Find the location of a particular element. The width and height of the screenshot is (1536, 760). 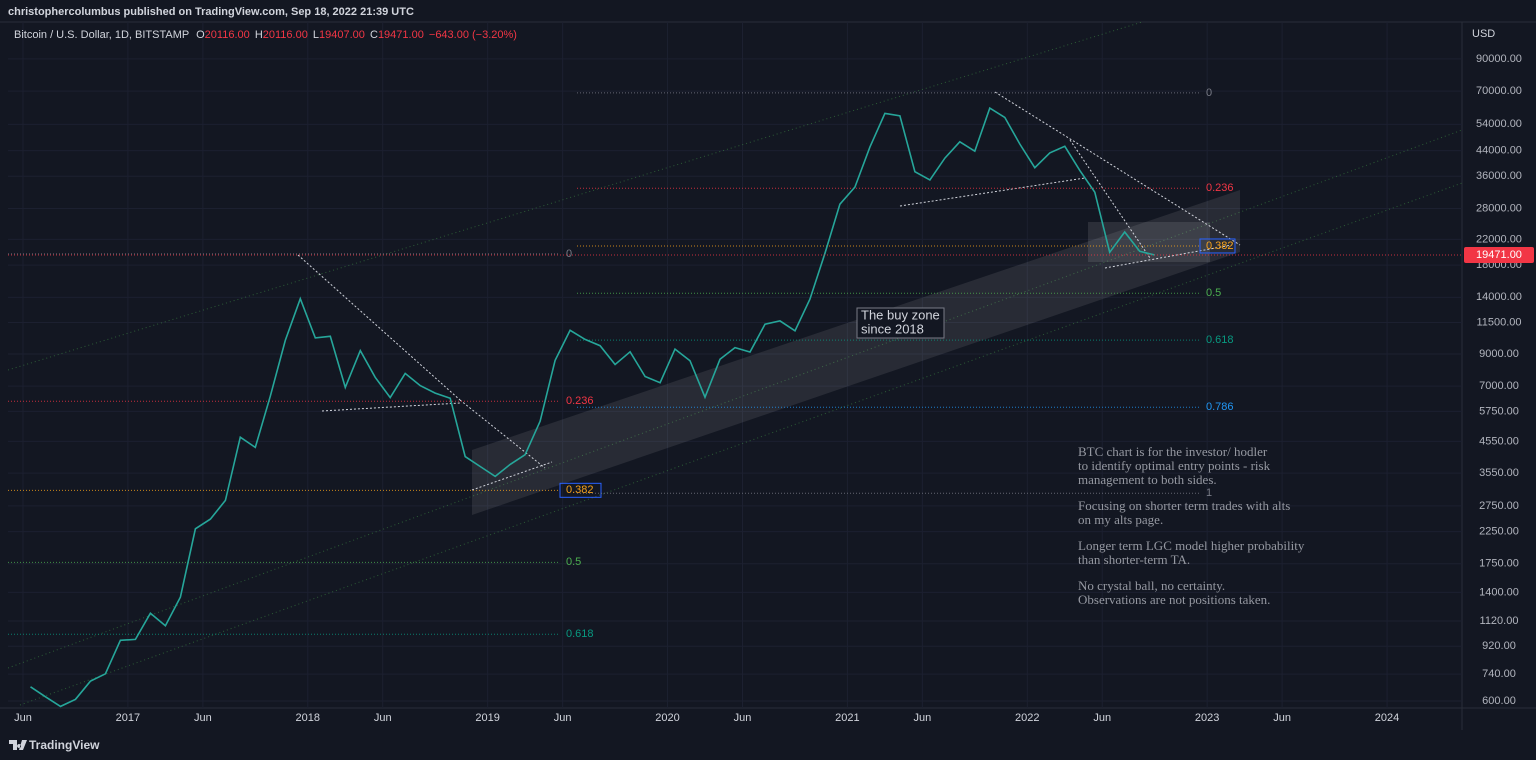

x-tick-label: 2022 is located at coordinates (1027, 718).